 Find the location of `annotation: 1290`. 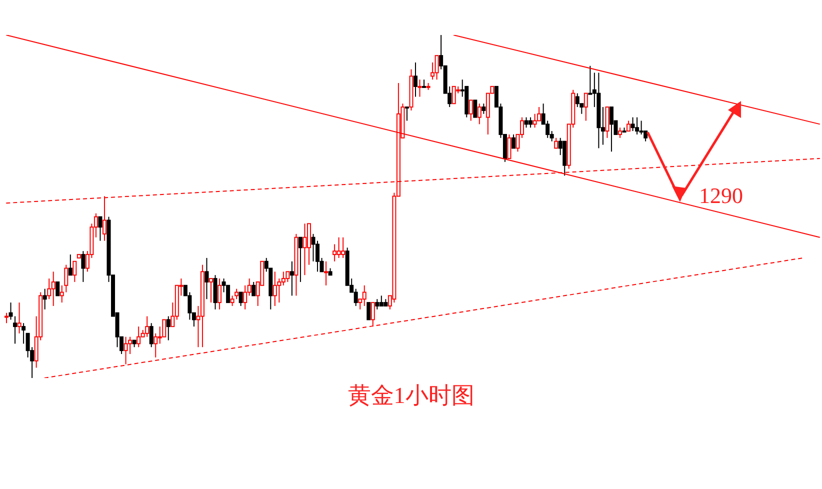

annotation: 1290 is located at coordinates (721, 196).